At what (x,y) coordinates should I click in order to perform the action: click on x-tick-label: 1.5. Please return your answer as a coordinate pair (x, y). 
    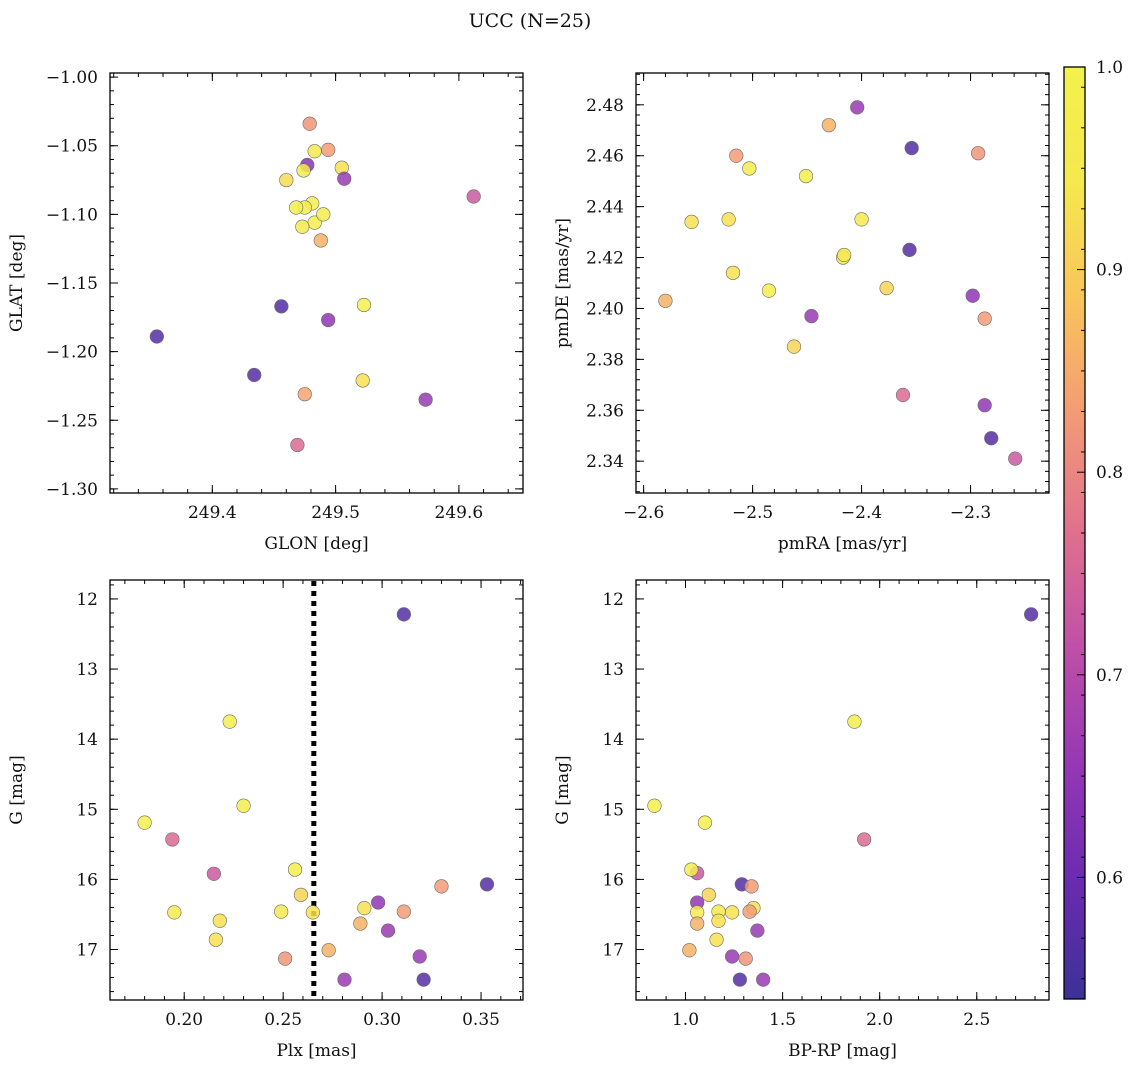
    Looking at the image, I should click on (782, 1020).